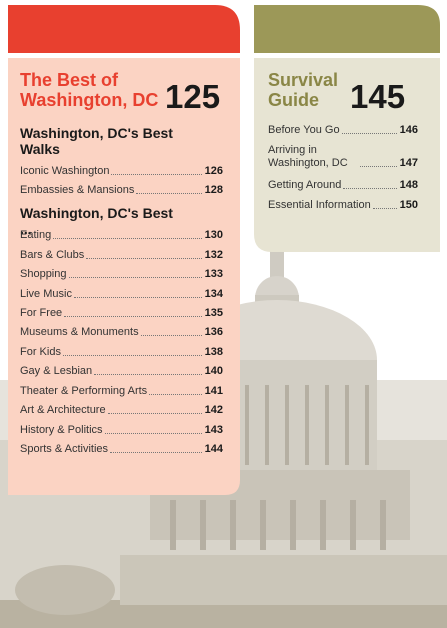 This screenshot has height=628, width=447. Describe the element at coordinates (213, 171) in the screenshot. I see `entry-page: 126` at that location.